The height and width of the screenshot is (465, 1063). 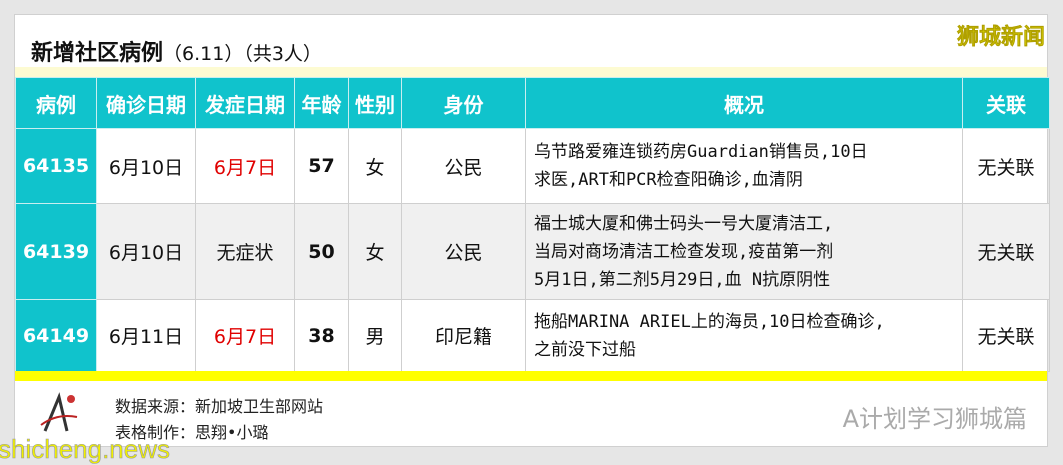 What do you see at coordinates (192, 432) in the screenshot?
I see `table-maker: 表格制作：思翔•小璐` at bounding box center [192, 432].